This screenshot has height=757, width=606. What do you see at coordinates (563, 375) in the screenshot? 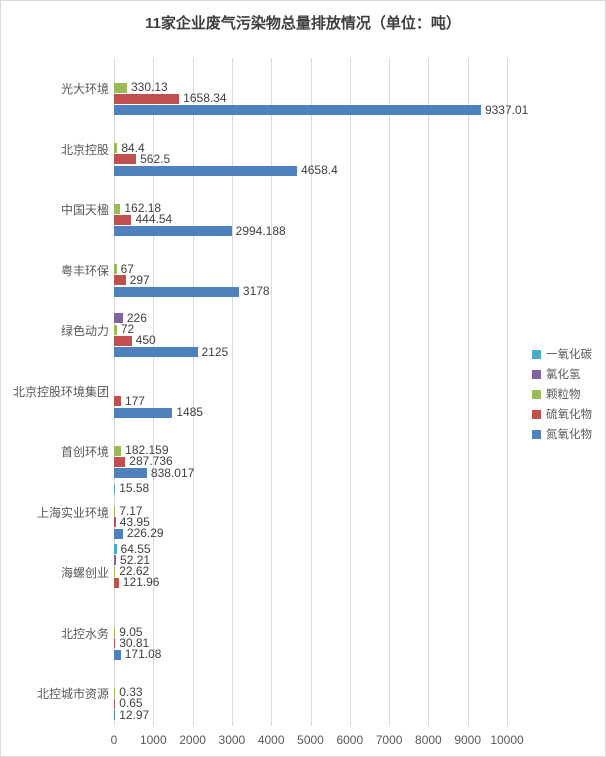
I see `legend-label: 氯化氢` at bounding box center [563, 375].